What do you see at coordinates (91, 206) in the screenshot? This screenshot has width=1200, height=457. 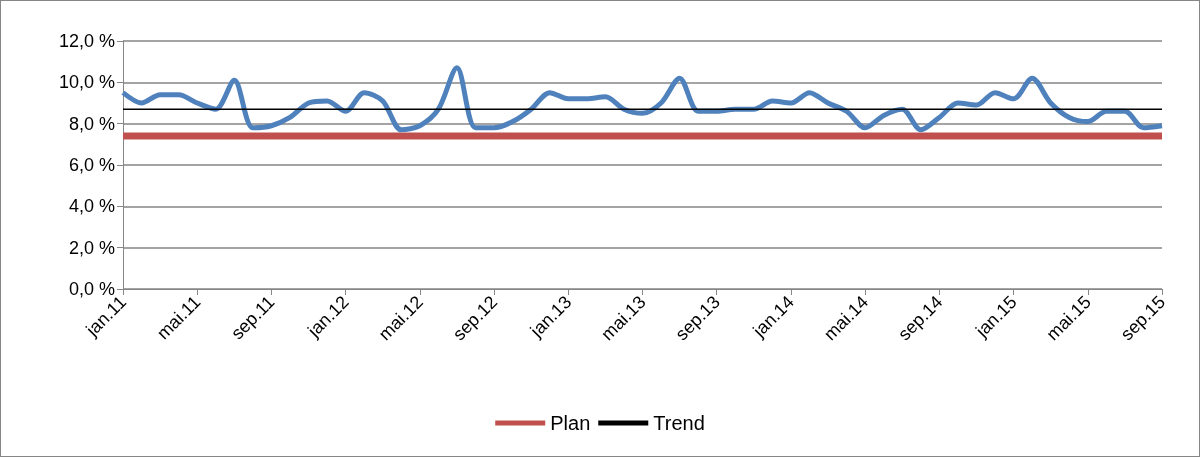 I see `y-tick-label: 4,0 %` at bounding box center [91, 206].